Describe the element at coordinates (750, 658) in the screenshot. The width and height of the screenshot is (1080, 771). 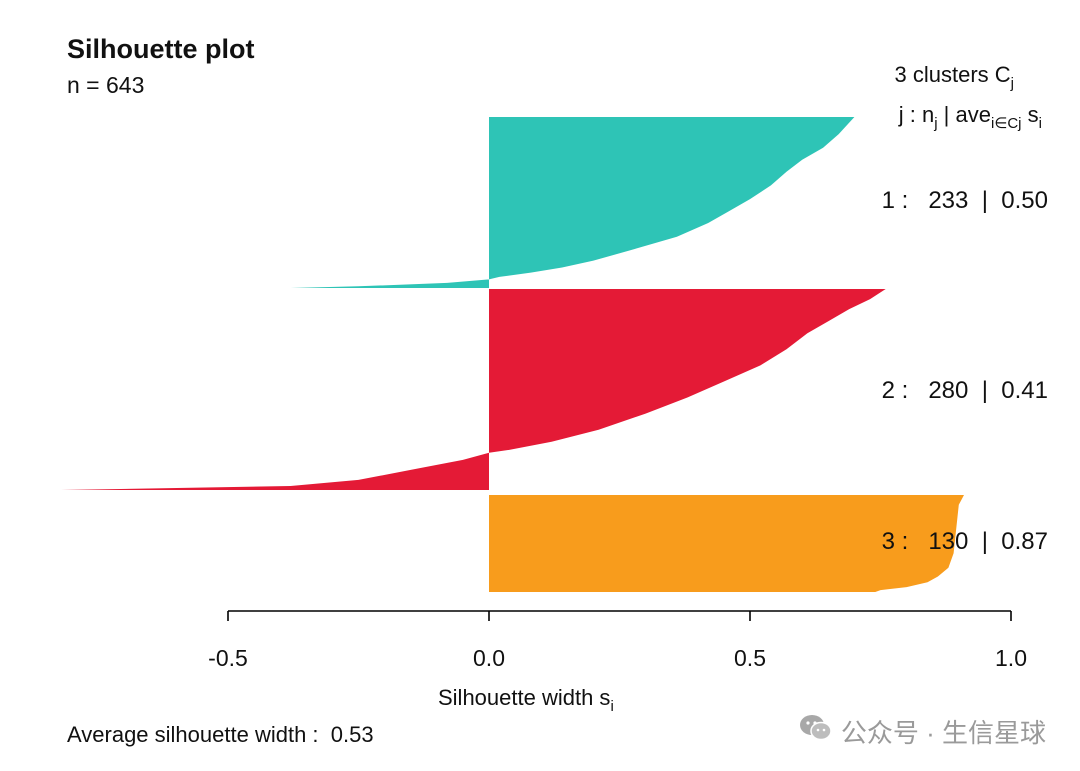
I see `x-tick-label: 0.5` at that location.